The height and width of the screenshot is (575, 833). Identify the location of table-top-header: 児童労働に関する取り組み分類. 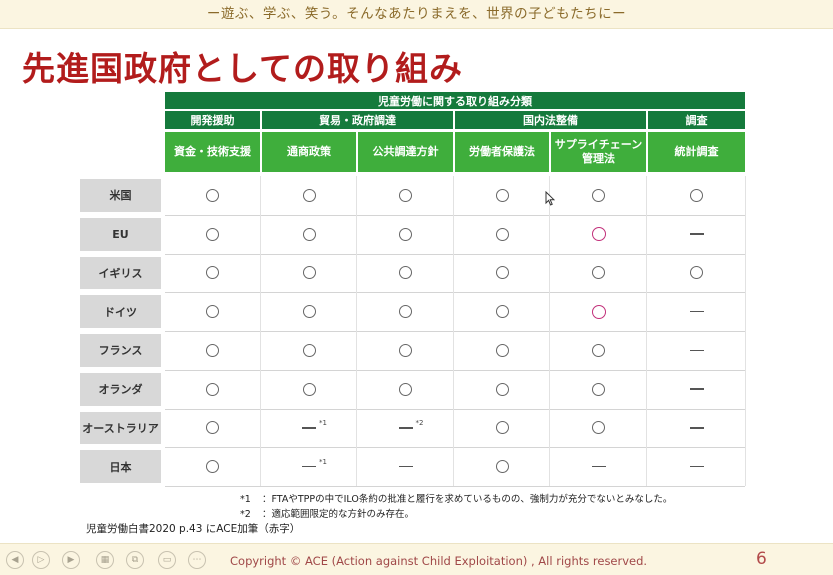
(455, 100).